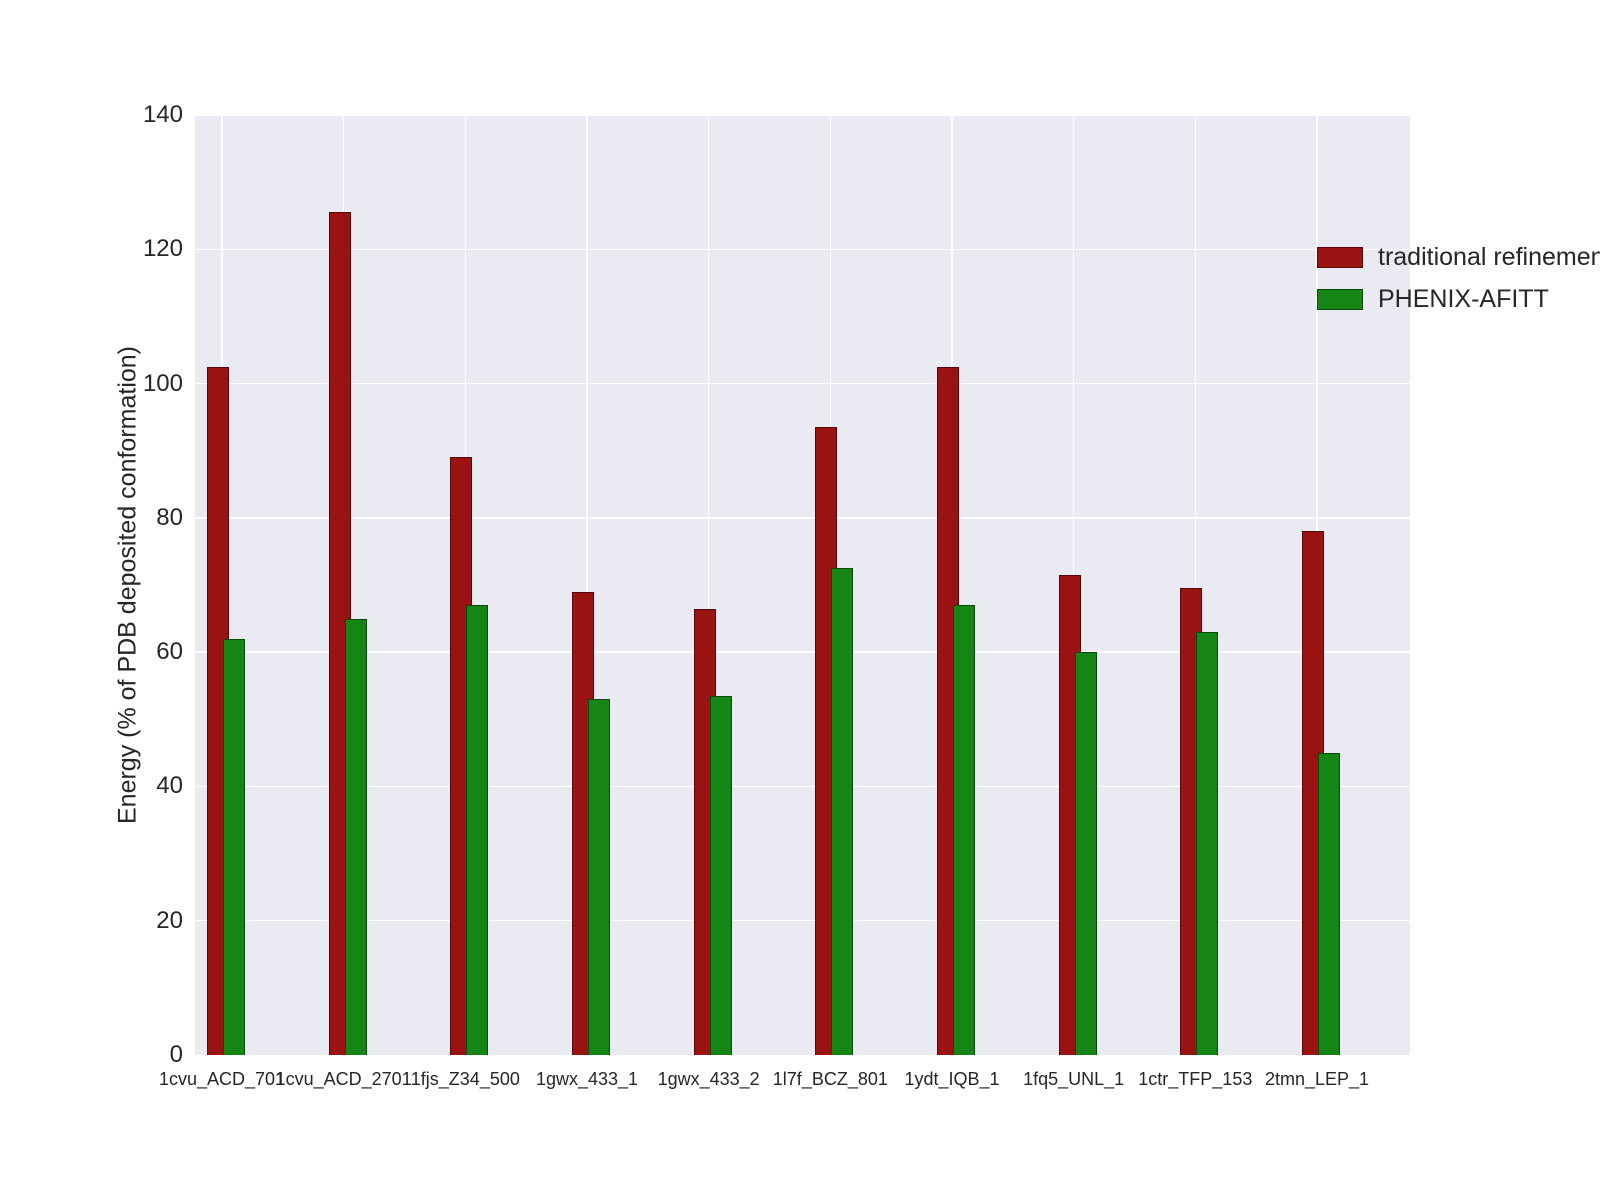 This screenshot has height=1200, width=1600. Describe the element at coordinates (1489, 257) in the screenshot. I see `legend-label-traditional: traditional refinement` at that location.